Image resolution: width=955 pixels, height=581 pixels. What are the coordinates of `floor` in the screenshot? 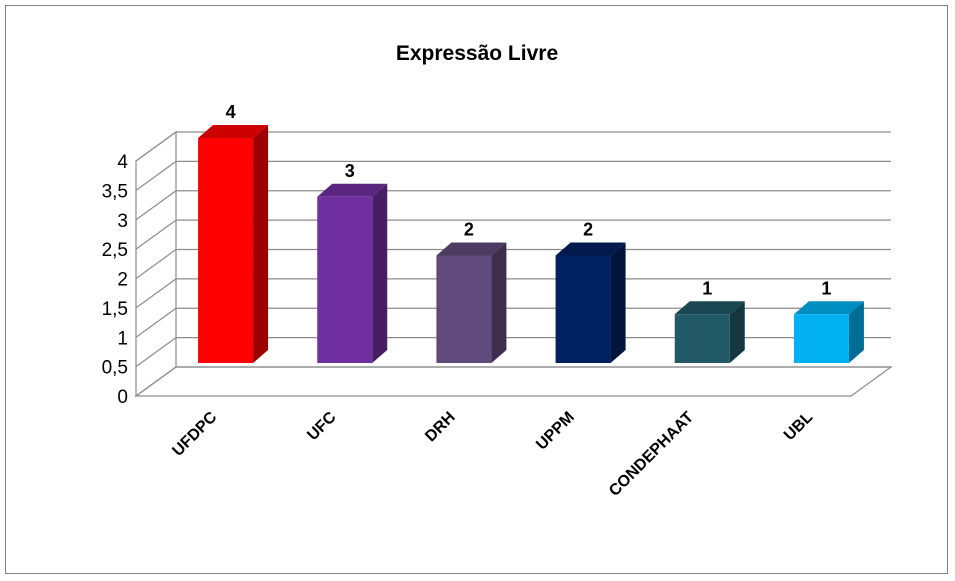 It's located at (513, 381).